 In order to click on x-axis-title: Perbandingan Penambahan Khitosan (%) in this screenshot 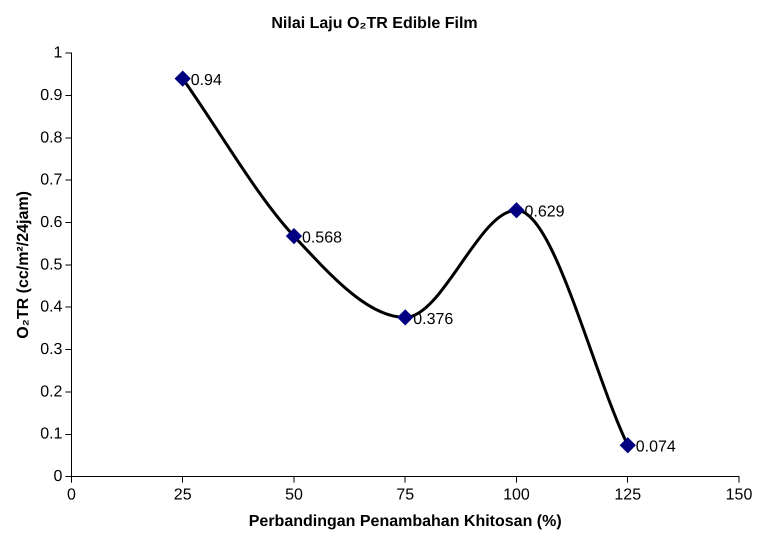, I will do `click(405, 521)`.